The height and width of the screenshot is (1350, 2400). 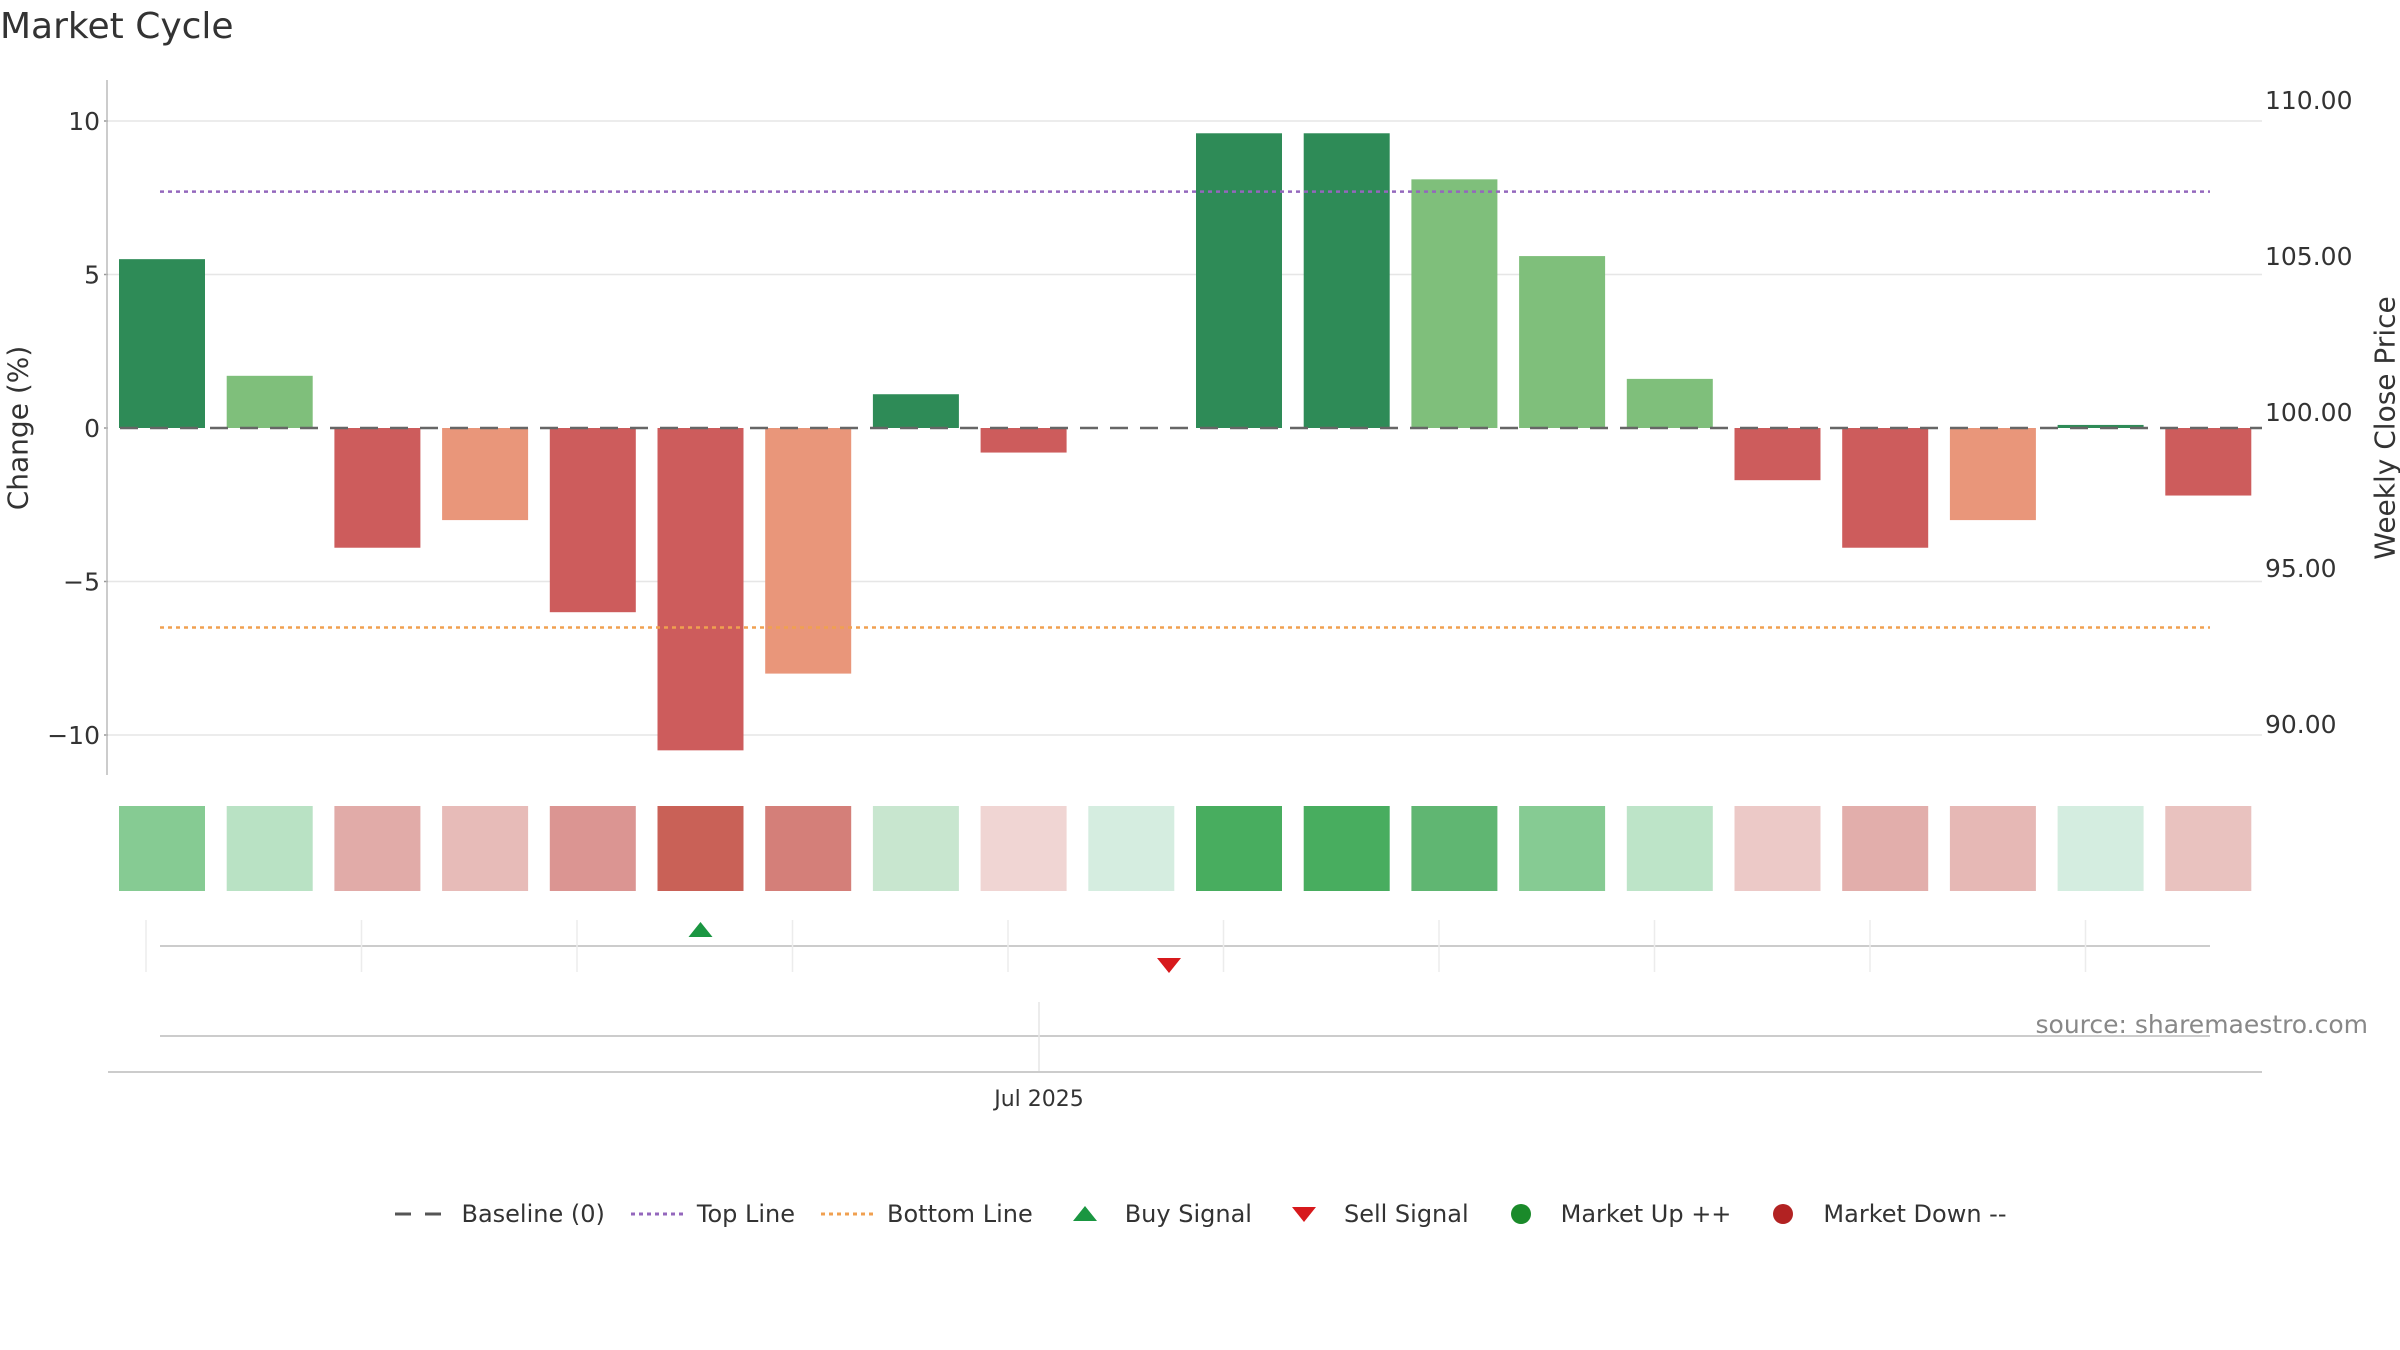 What do you see at coordinates (746, 1214) in the screenshot?
I see `legend-label: Top Line` at bounding box center [746, 1214].